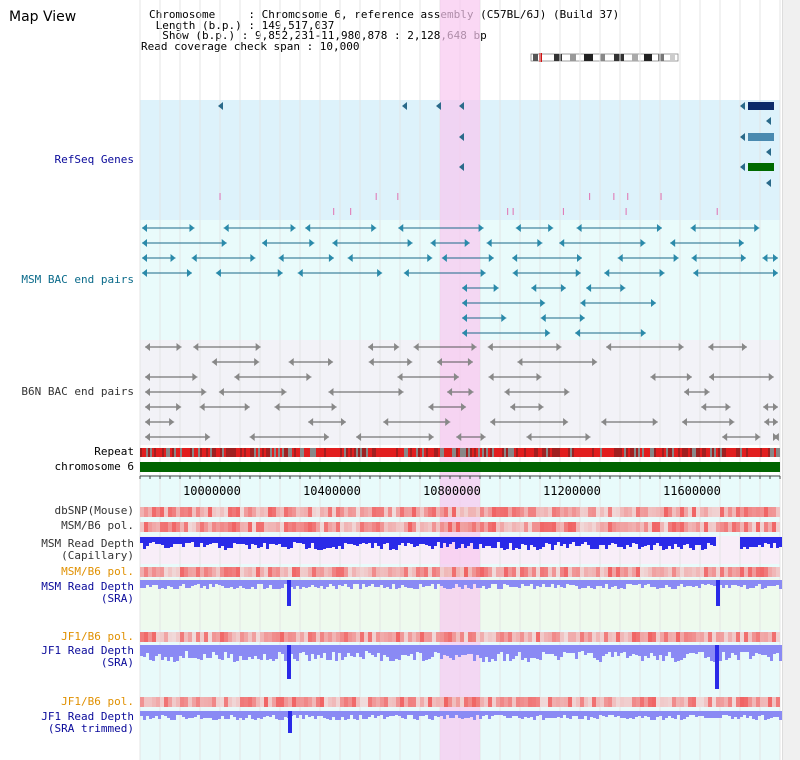  Describe the element at coordinates (77, 391) in the screenshot. I see `track-label-b6n-bac: B6N BAC end pairs` at that location.